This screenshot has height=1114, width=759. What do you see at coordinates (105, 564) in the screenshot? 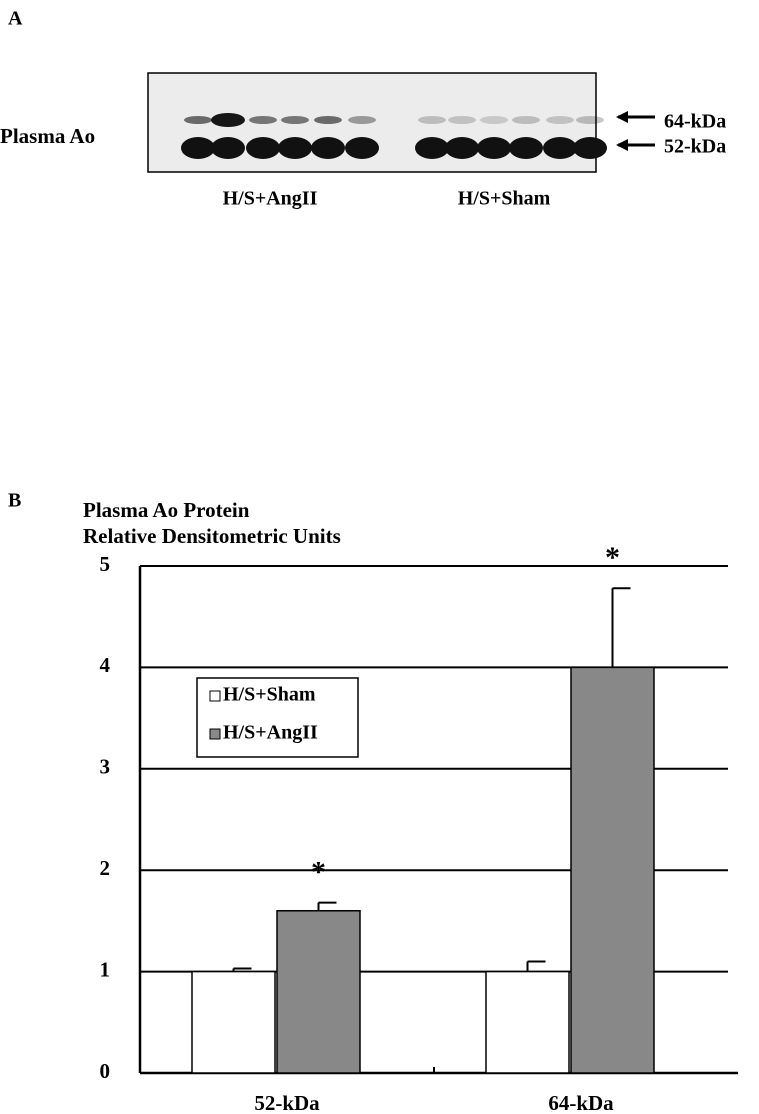
I see `y-tick-label: 5` at bounding box center [105, 564].